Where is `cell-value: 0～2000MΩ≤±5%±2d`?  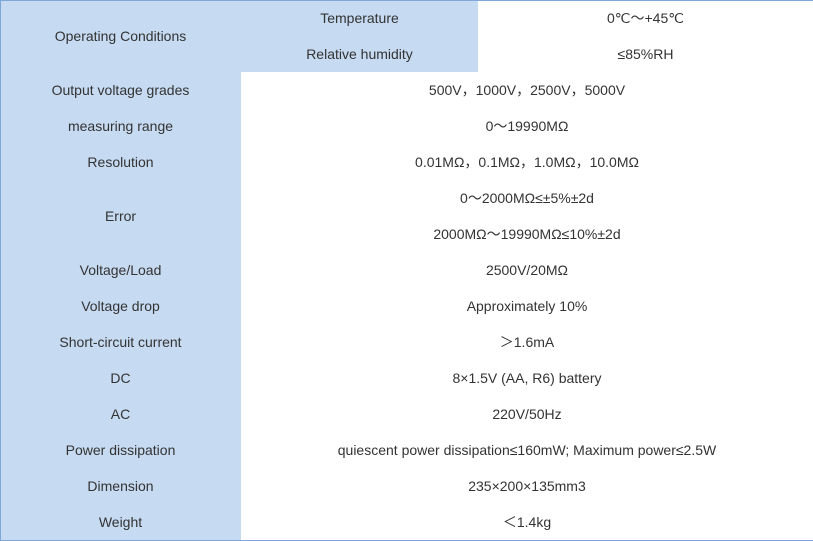
cell-value: 0～2000MΩ≤±5%±2d is located at coordinates (527, 198).